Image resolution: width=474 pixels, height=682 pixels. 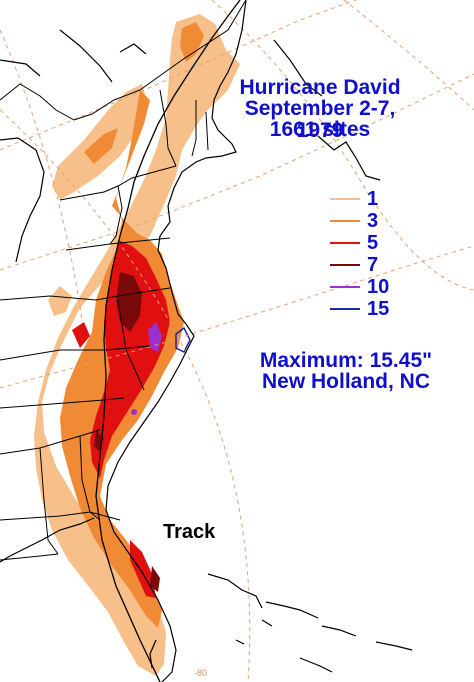 I want to click on map-date-range: September 2-7, 1979, so click(x=320, y=119).